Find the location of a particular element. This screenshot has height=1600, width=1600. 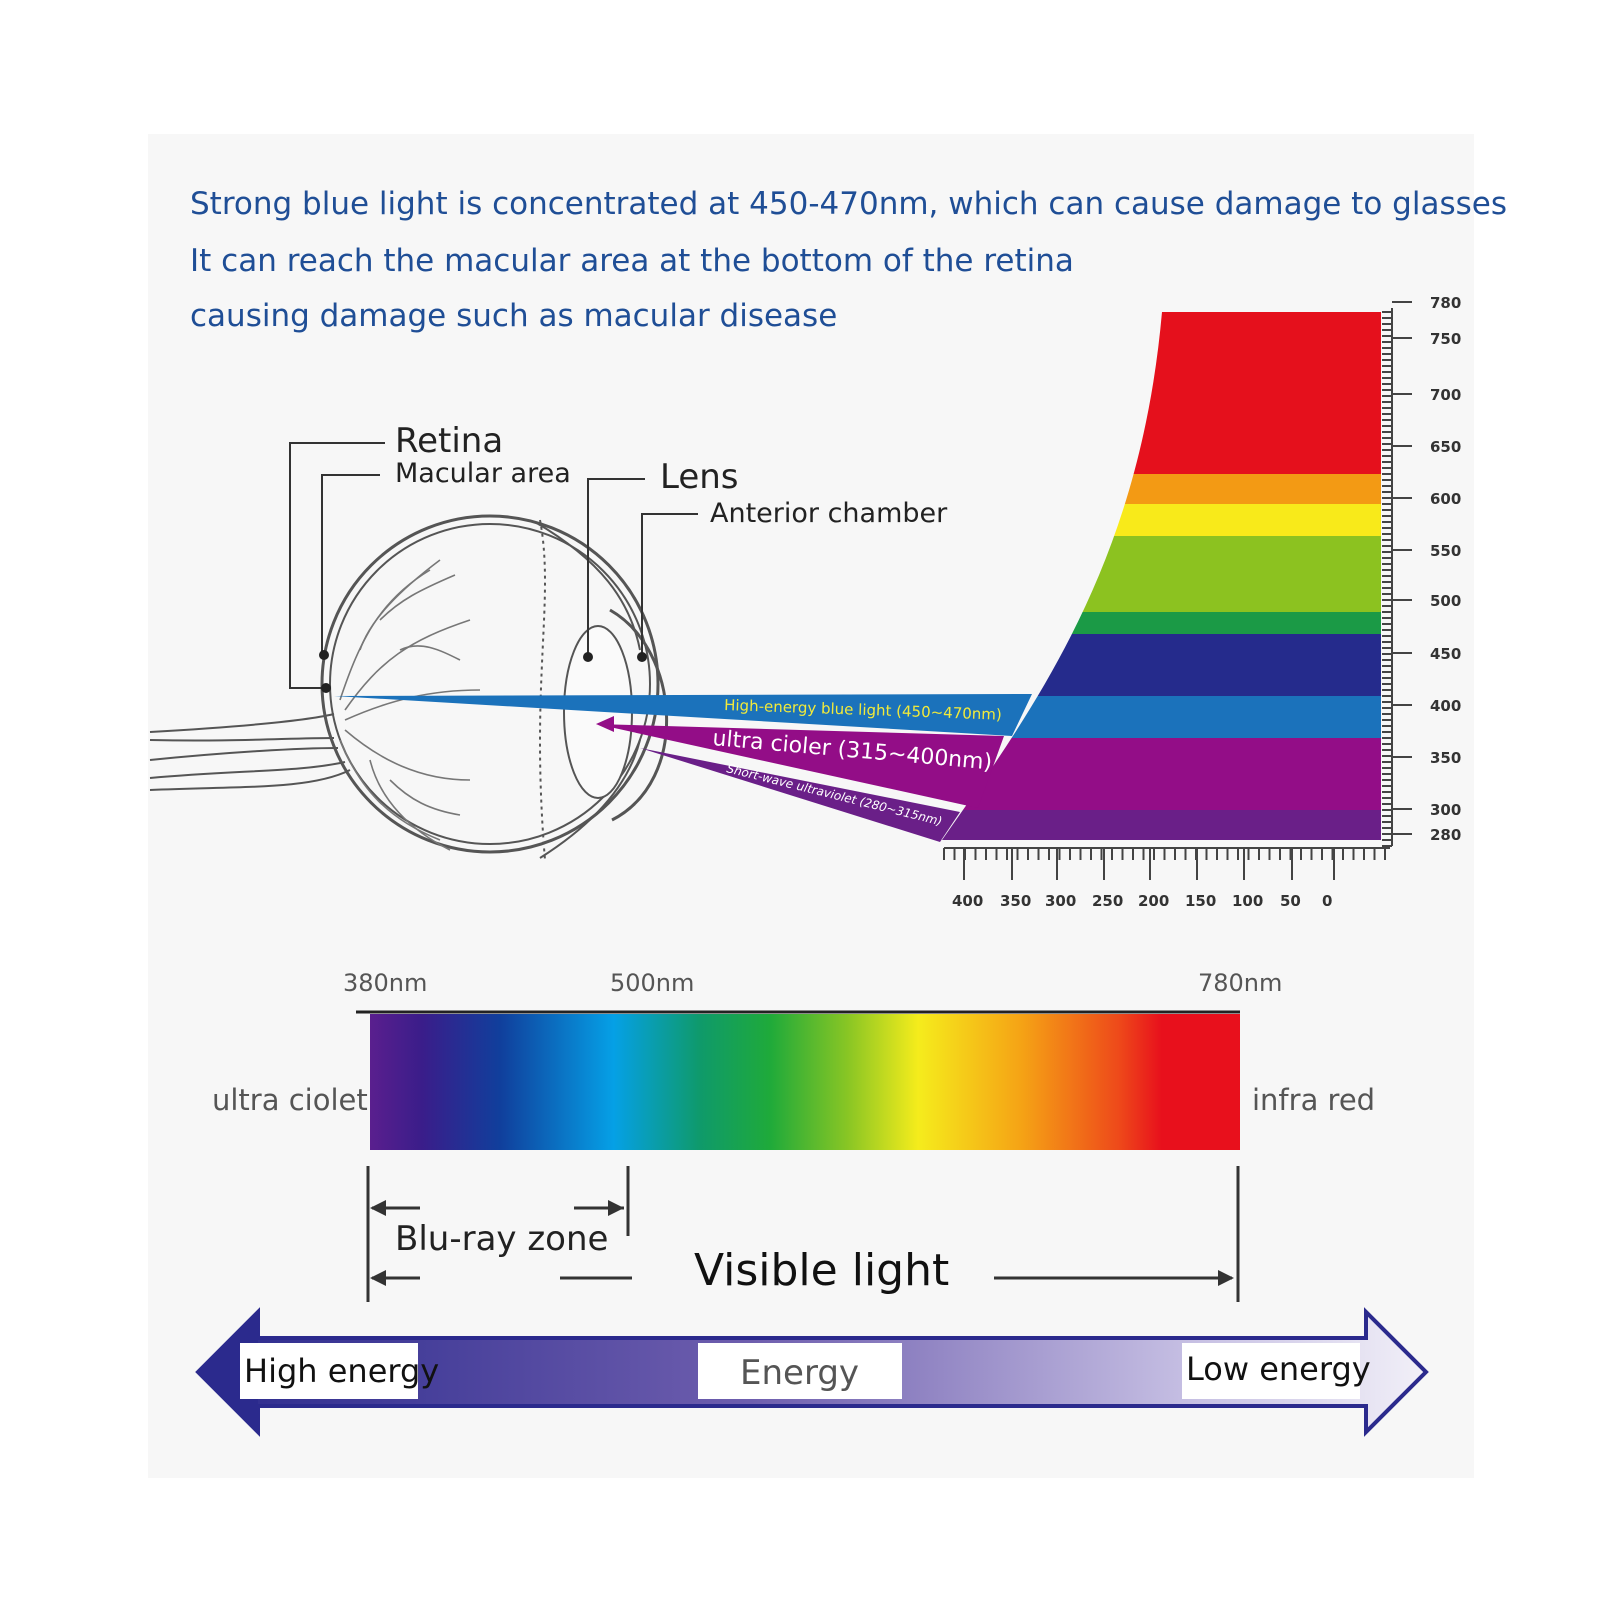

wavelength-tick-label: 550 is located at coordinates (1445, 551).